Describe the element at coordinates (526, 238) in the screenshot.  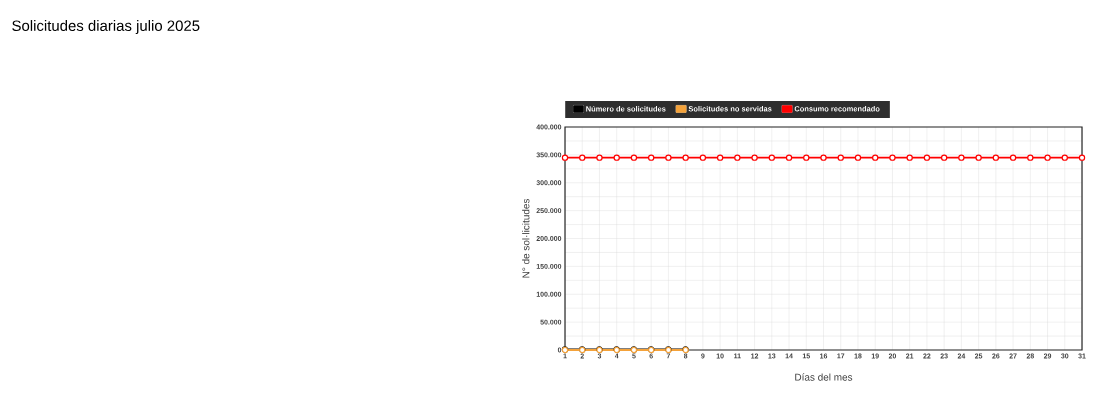
I see `y-axis-title: N° de sol·licitudes` at that location.